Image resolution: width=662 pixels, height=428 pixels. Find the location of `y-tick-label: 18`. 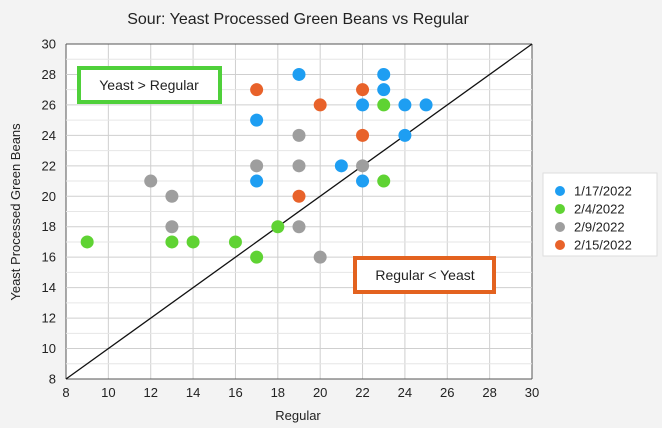

y-tick-label: 18 is located at coordinates (49, 226).